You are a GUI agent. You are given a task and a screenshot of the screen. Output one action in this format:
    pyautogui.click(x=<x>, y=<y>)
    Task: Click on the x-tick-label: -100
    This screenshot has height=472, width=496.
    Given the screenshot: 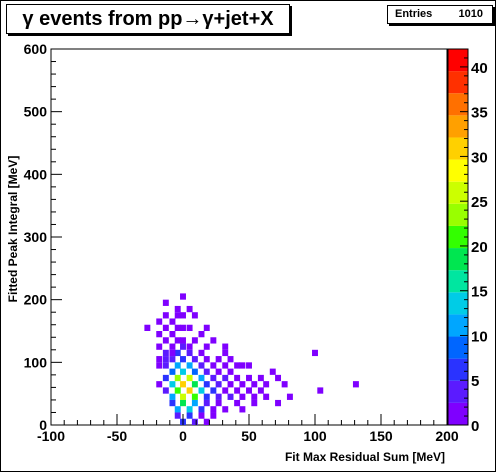 What is the action you would take?
    pyautogui.click(x=51, y=436)
    